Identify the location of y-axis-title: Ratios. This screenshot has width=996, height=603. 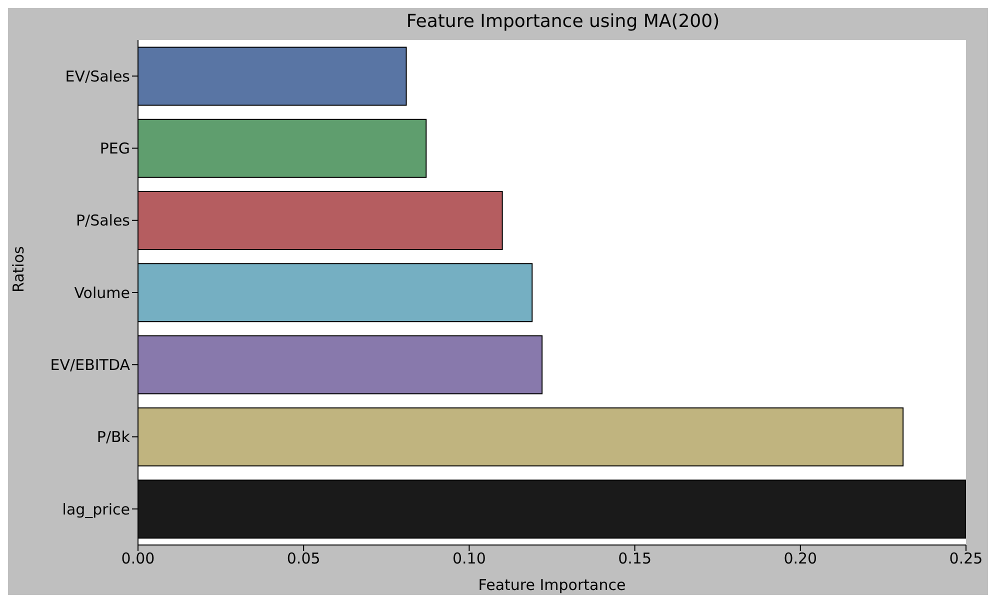
(18, 269).